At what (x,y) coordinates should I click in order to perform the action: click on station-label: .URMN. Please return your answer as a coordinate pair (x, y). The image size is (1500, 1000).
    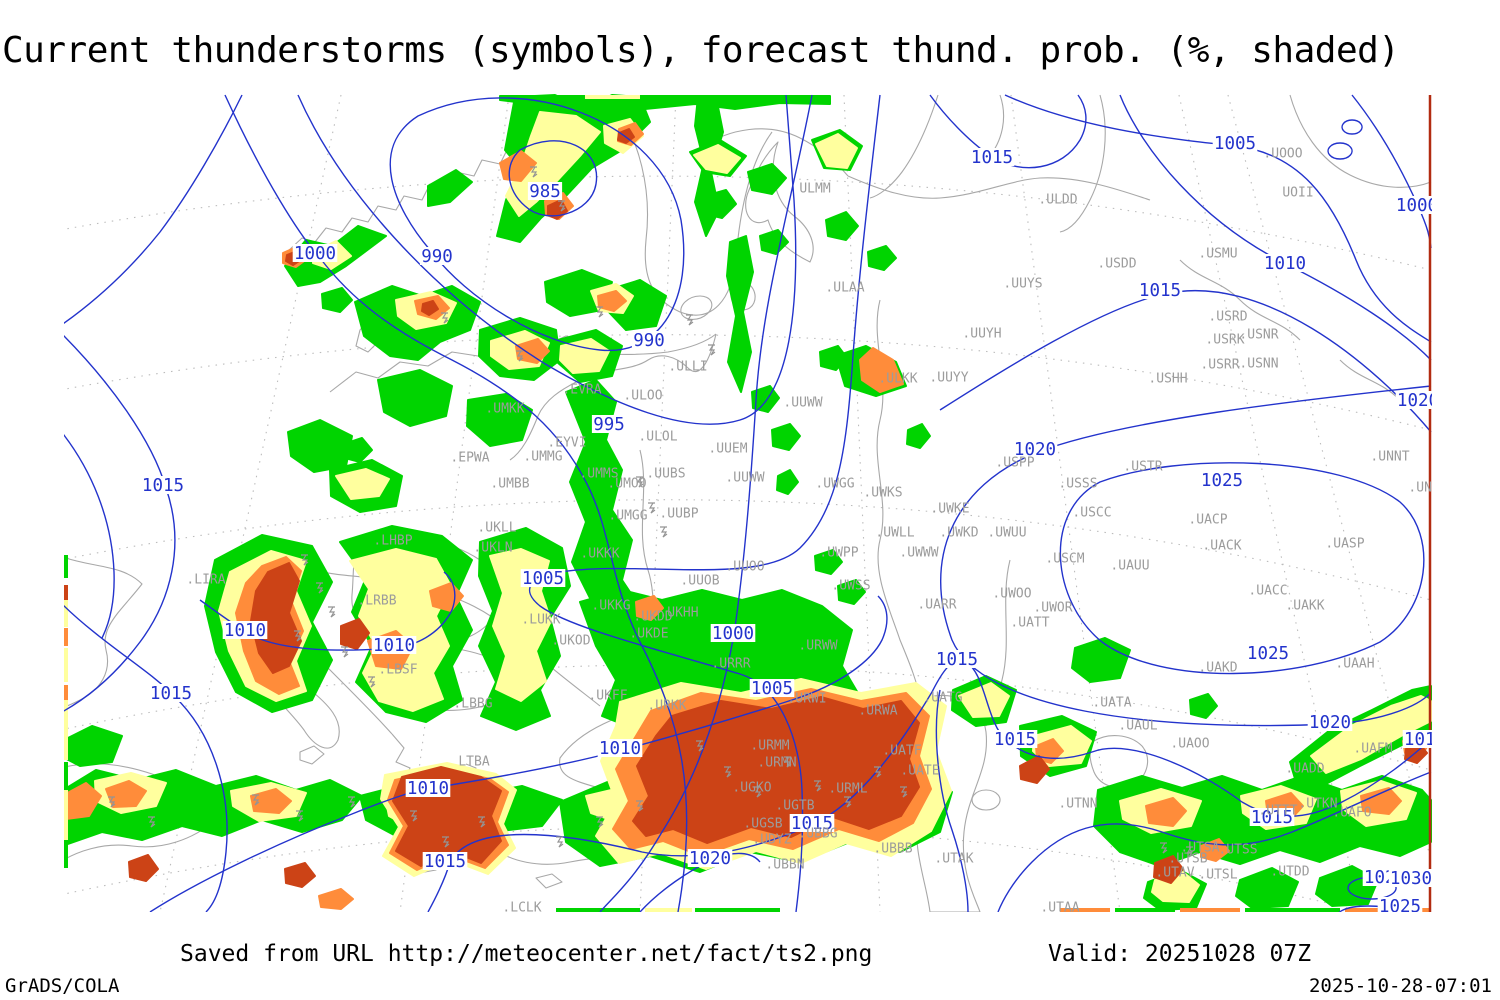
    Looking at the image, I should click on (776, 763).